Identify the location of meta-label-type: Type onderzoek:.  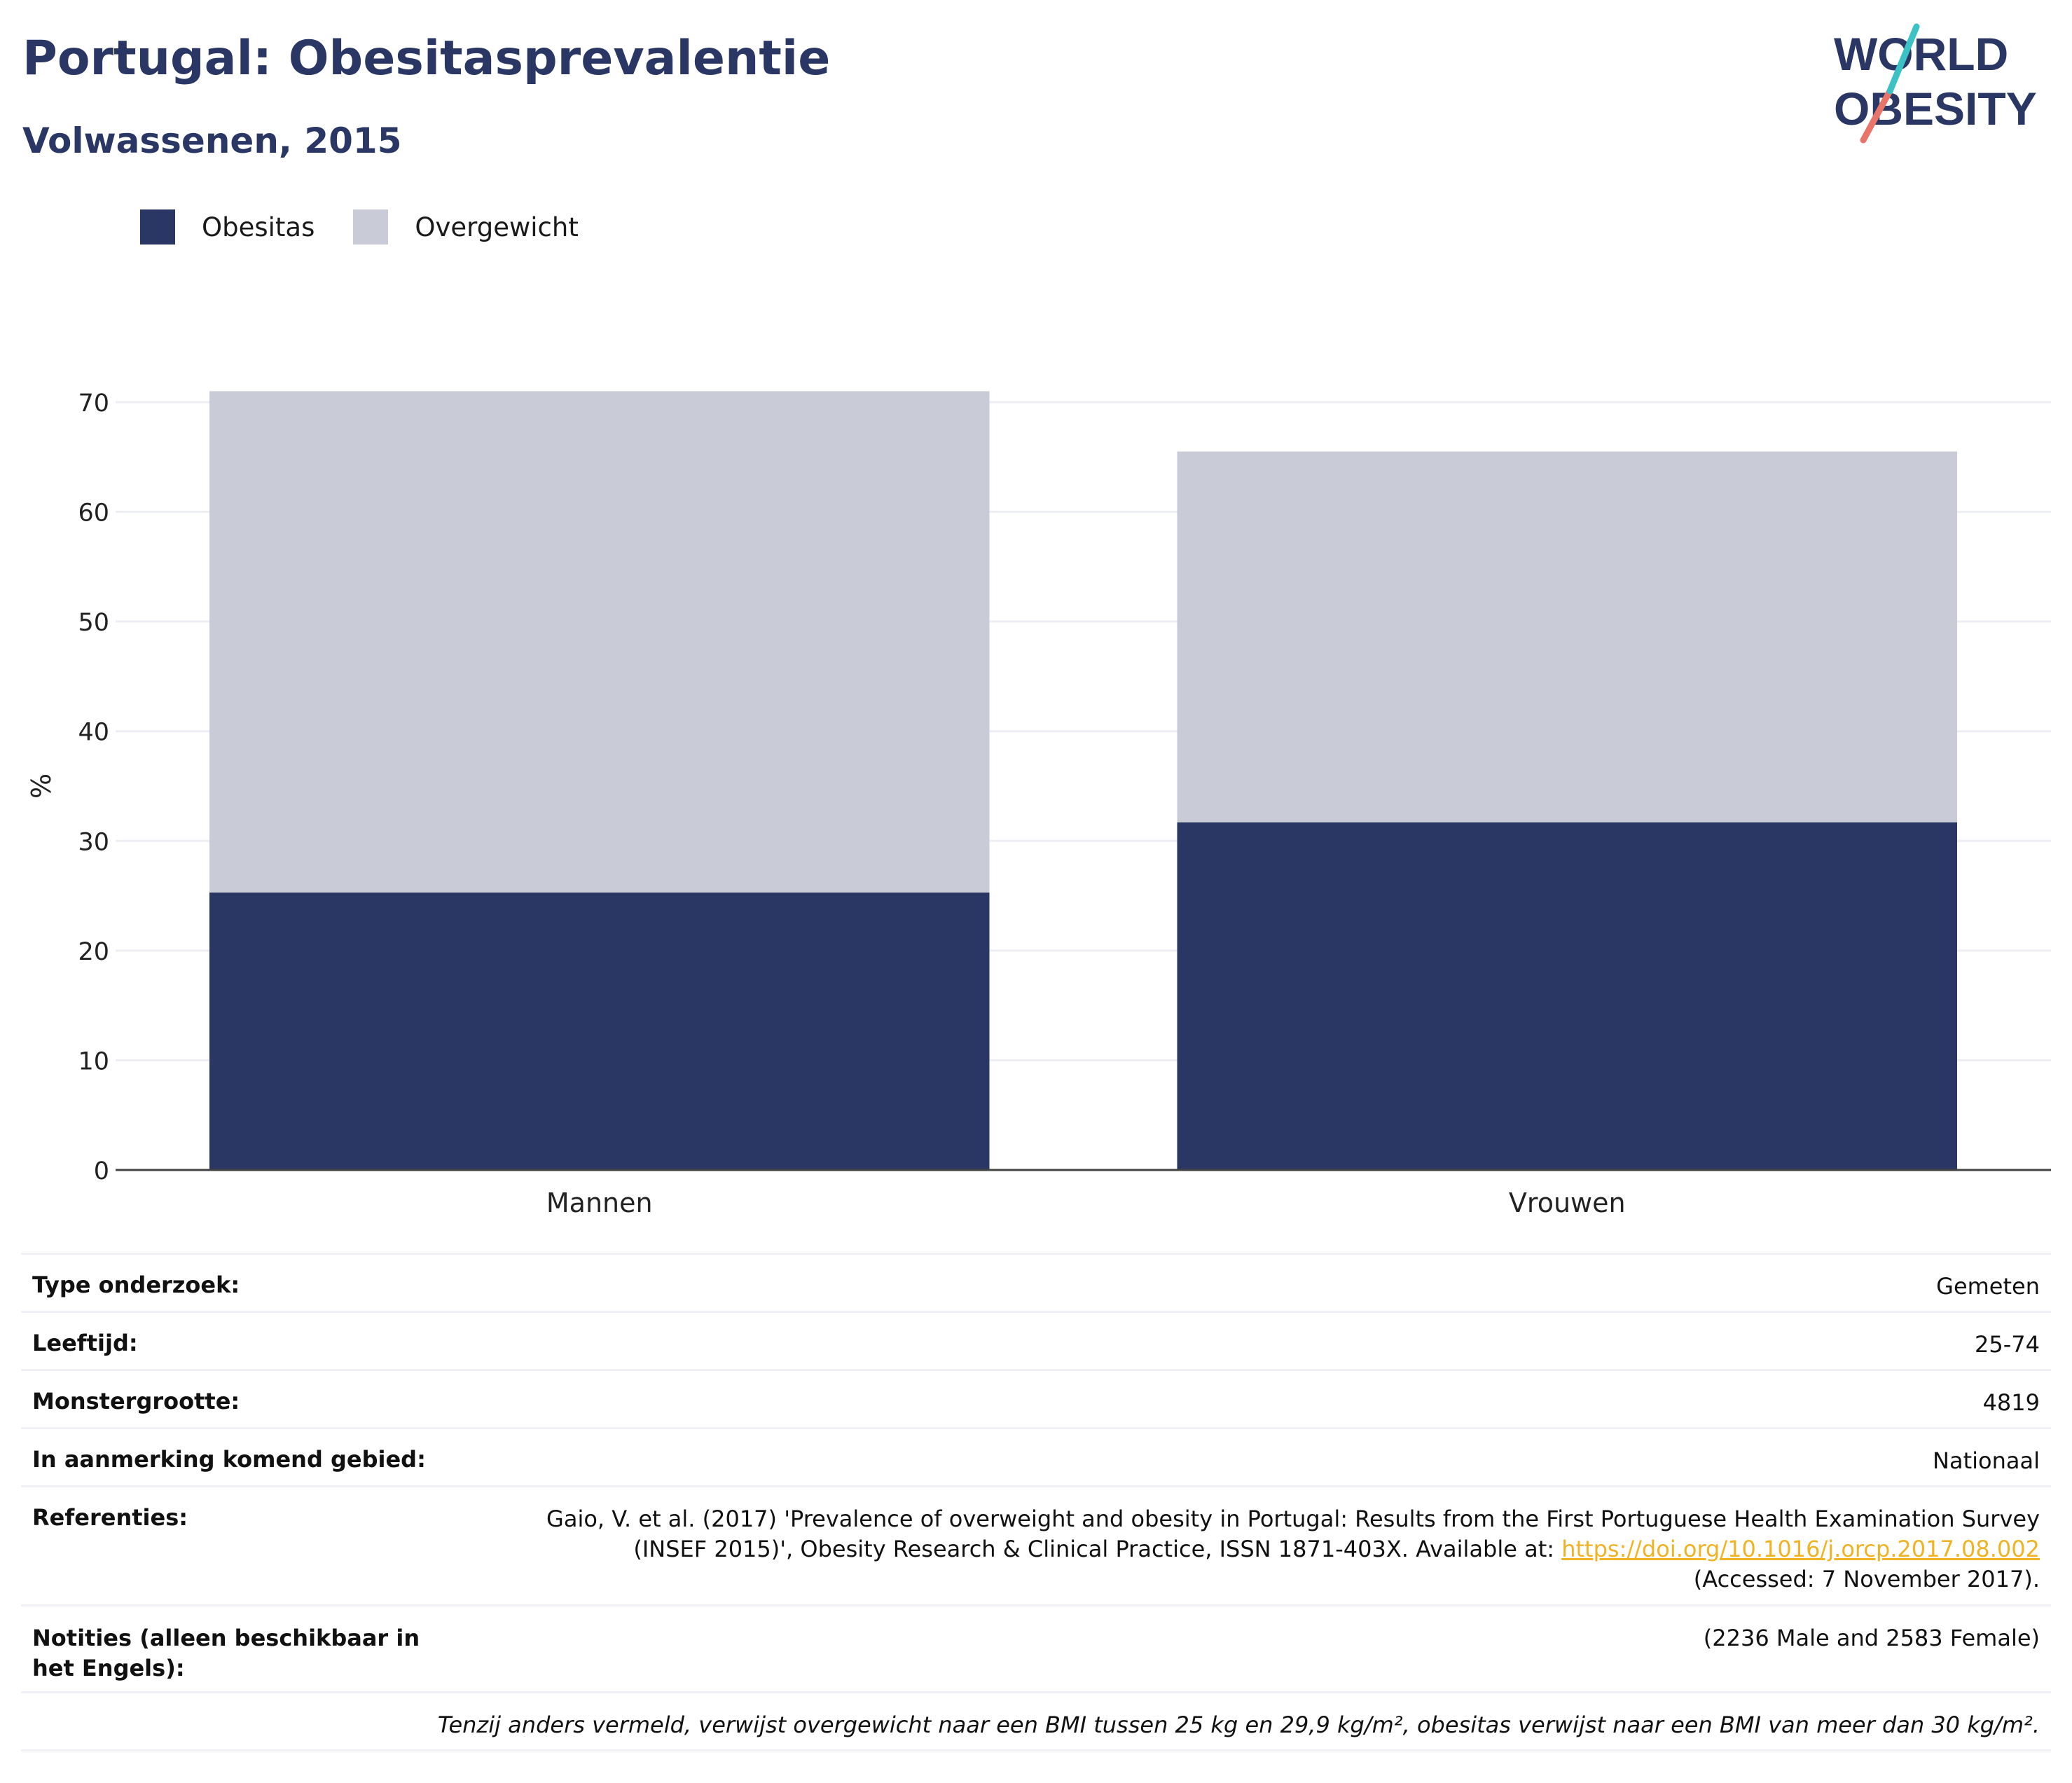
(249, 1283).